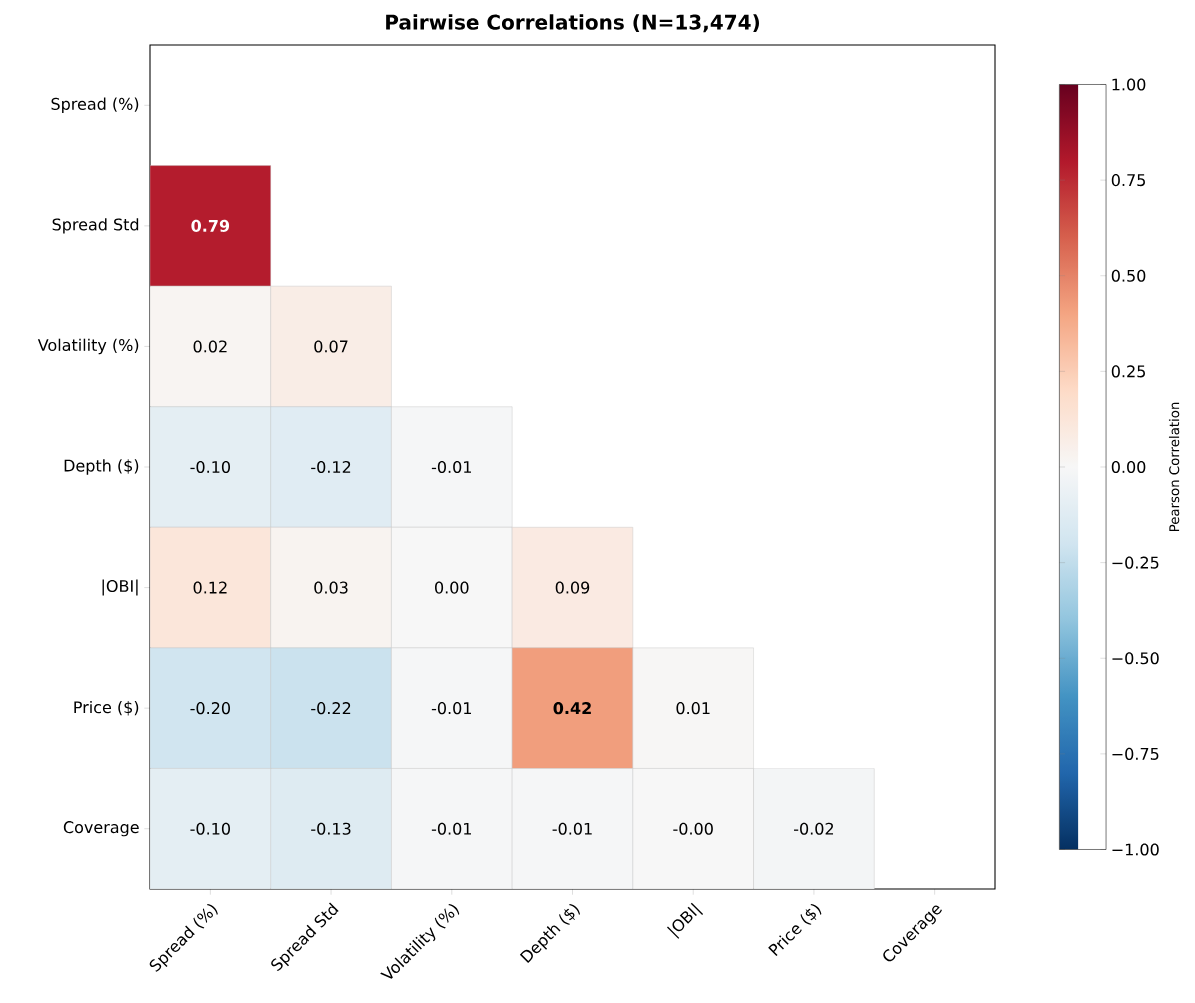 The image size is (1195, 1003). What do you see at coordinates (210, 708) in the screenshot?
I see `data-label: -0.20` at bounding box center [210, 708].